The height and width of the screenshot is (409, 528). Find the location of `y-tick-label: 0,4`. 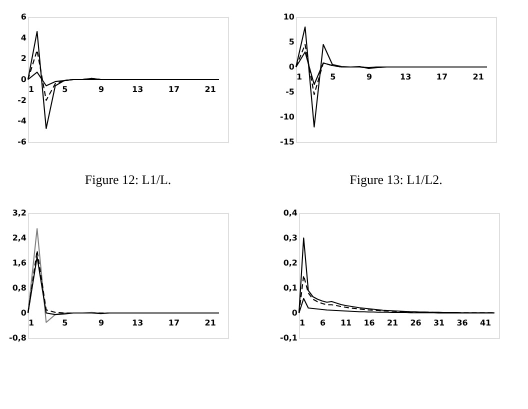

y-tick-label: 0,4 is located at coordinates (290, 213).